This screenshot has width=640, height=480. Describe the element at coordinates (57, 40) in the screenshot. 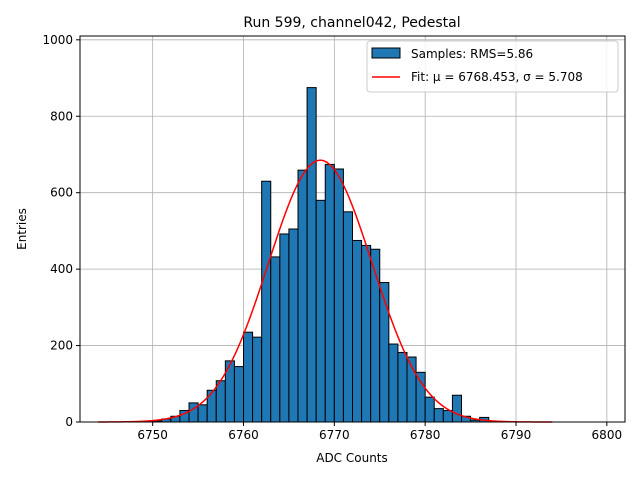

I see `y-tick-label: 1000` at that location.